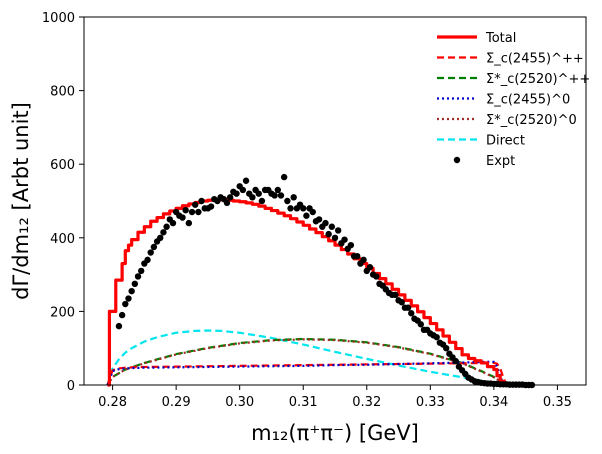  I want to click on series--c-2455-0, so click(305, 373).